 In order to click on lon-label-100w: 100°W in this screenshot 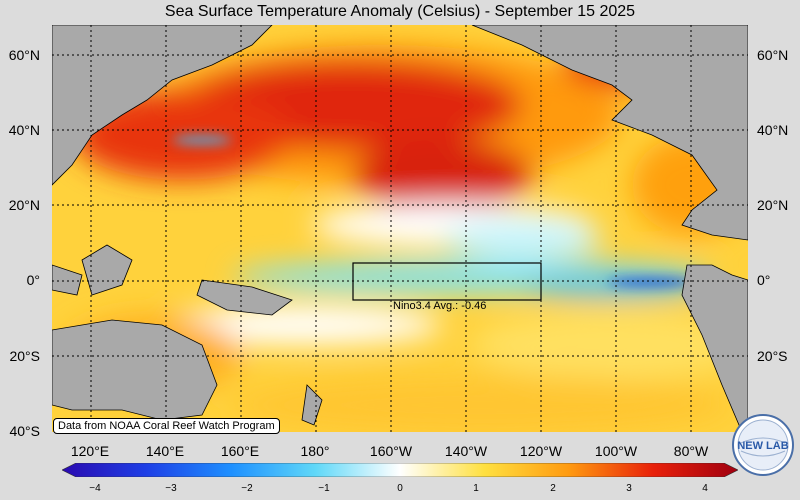, I will do `click(616, 451)`.